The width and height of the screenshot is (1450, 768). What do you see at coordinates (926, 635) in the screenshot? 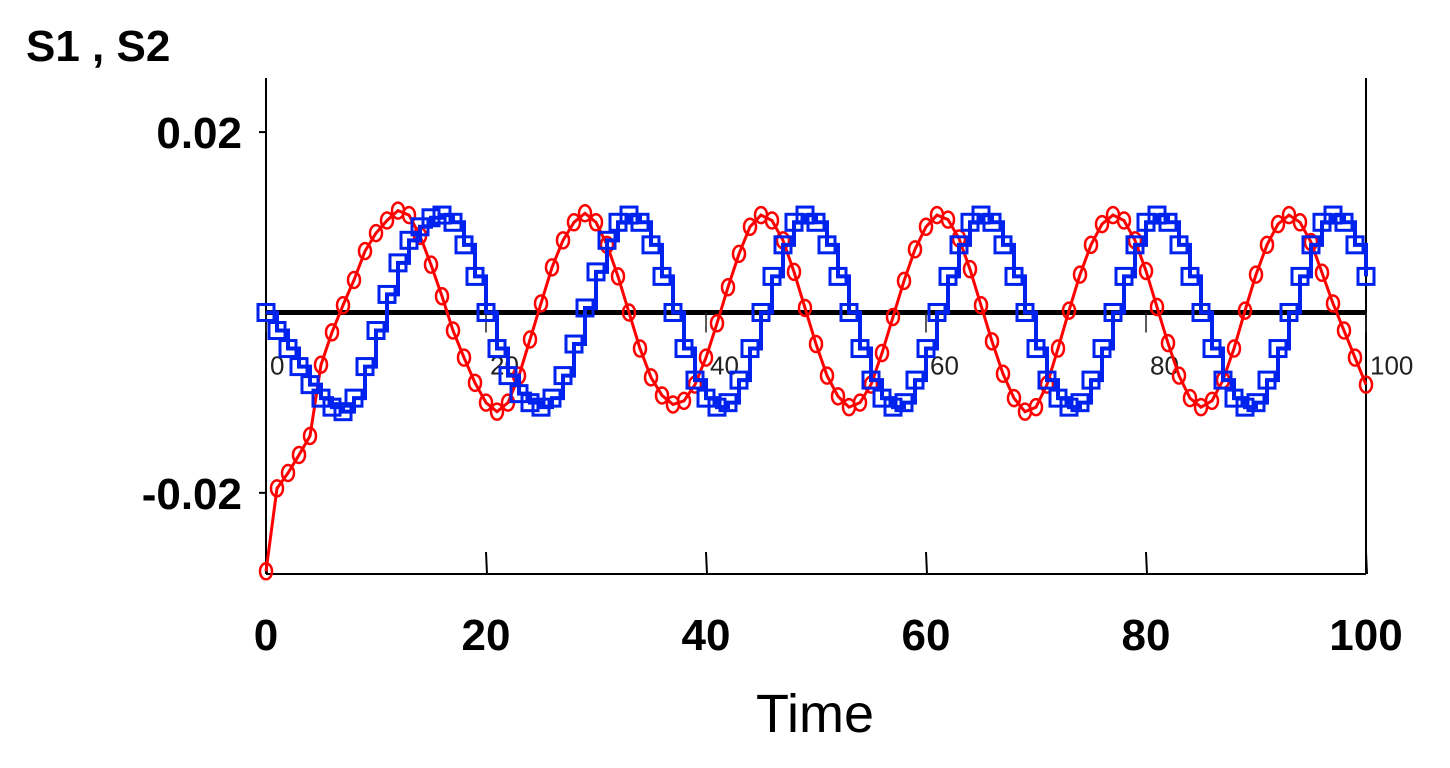
I see `x-tick-label: 60` at bounding box center [926, 635].